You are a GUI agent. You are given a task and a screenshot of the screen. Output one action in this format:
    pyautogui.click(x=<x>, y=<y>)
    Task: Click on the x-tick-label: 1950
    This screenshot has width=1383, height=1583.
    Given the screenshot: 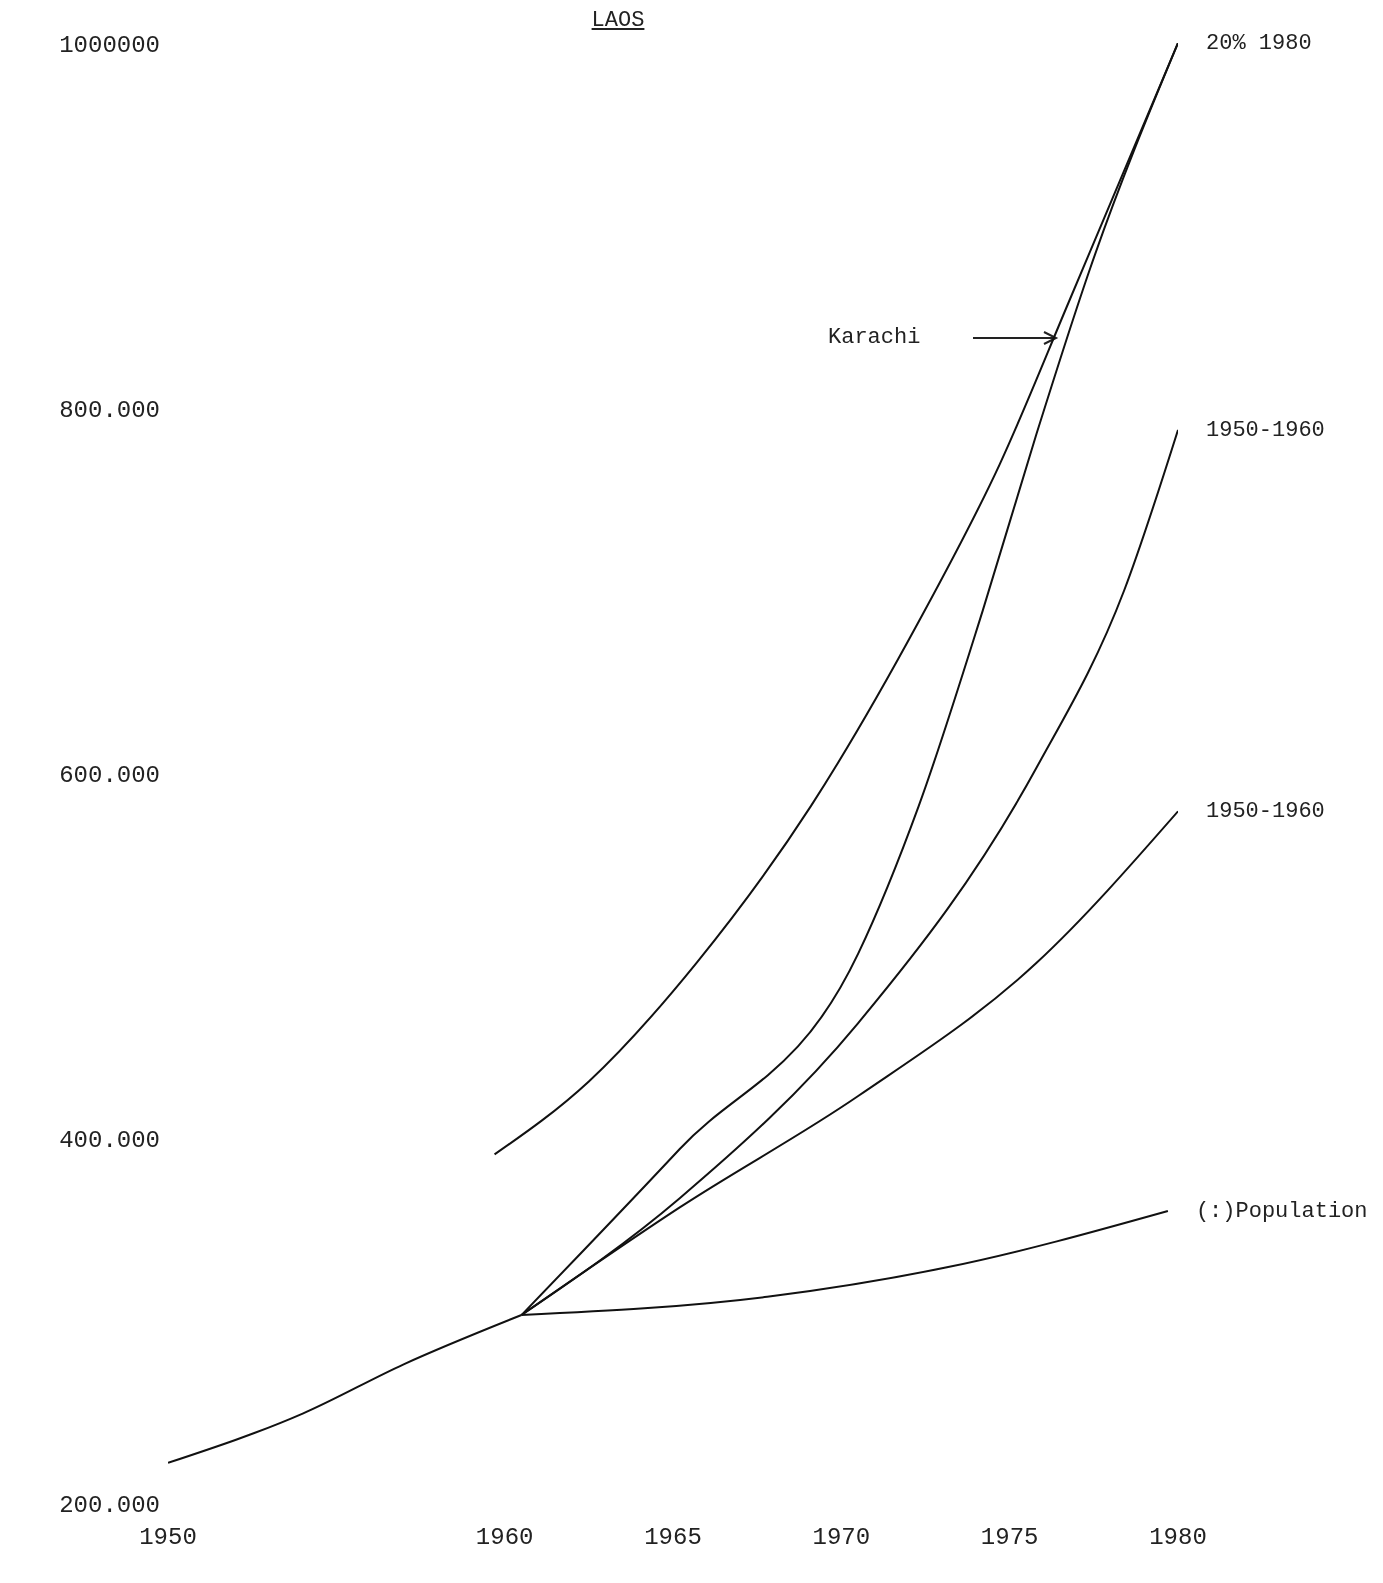 What is the action you would take?
    pyautogui.click(x=168, y=1538)
    